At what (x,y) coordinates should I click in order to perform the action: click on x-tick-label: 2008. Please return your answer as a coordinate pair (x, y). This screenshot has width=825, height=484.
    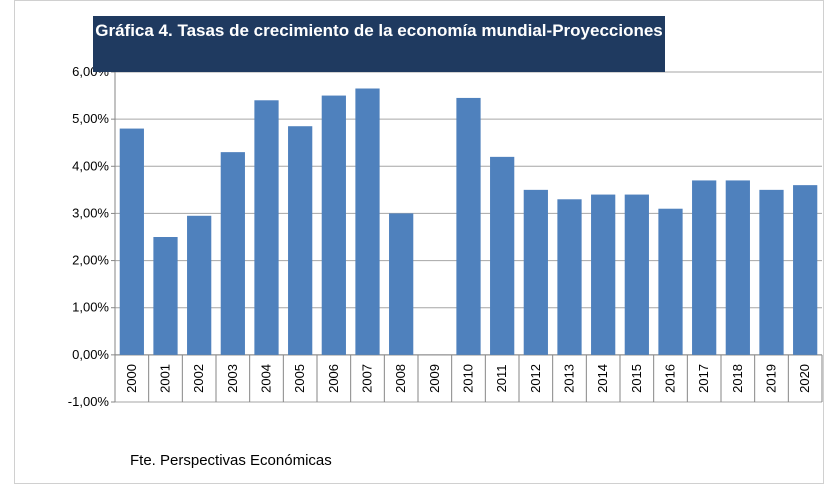
    Looking at the image, I should click on (400, 378).